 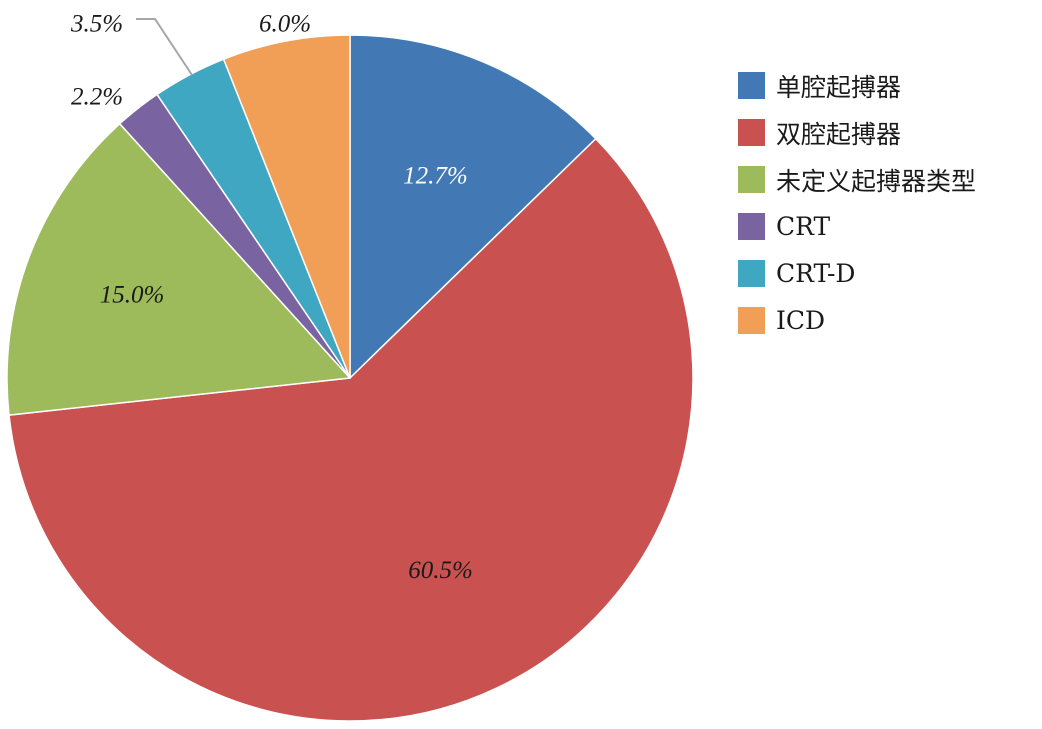 What do you see at coordinates (816, 273) in the screenshot?
I see `legend-label: CRT-D` at bounding box center [816, 273].